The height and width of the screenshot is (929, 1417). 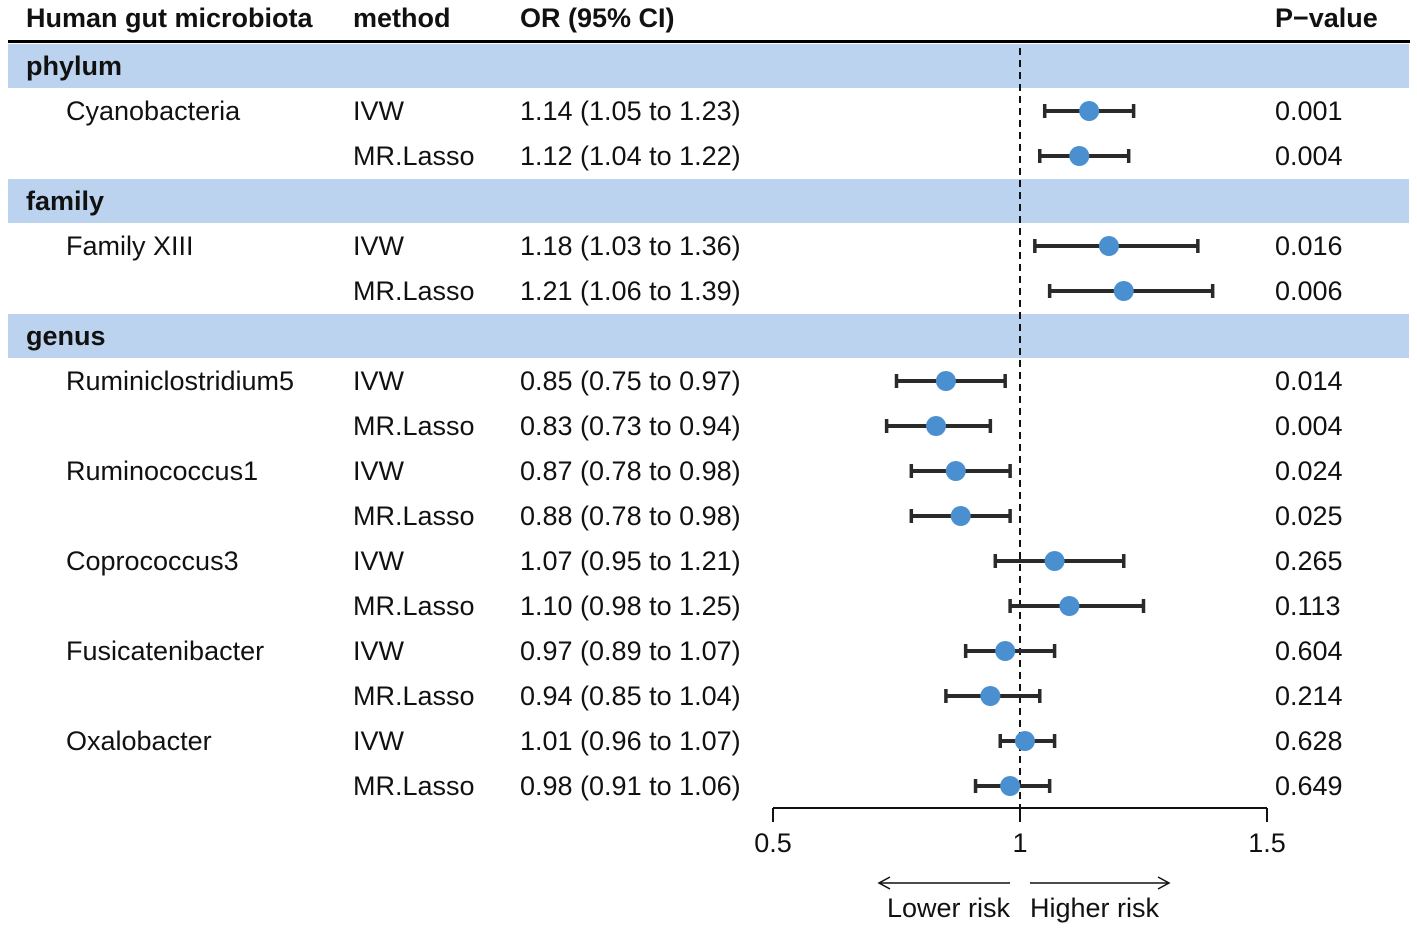 I want to click on or-ci-text: 1.21 (1.06 to 1.39), so click(x=630, y=291).